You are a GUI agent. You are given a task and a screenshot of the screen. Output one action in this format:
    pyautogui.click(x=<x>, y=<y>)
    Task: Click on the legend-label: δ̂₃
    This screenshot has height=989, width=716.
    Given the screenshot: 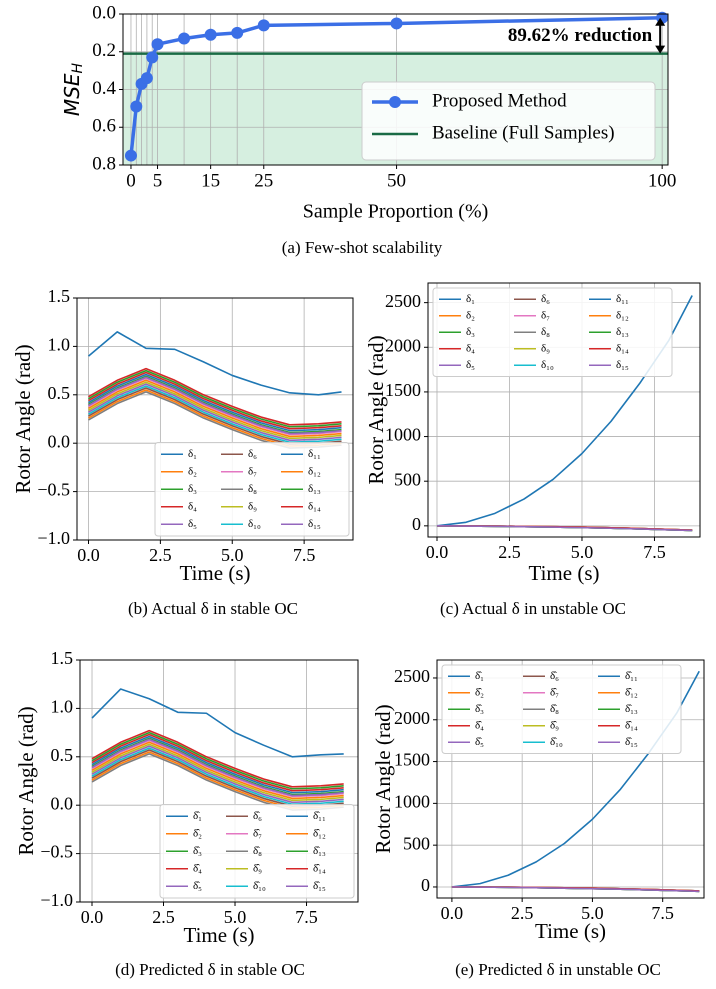 What is the action you would take?
    pyautogui.click(x=479, y=709)
    